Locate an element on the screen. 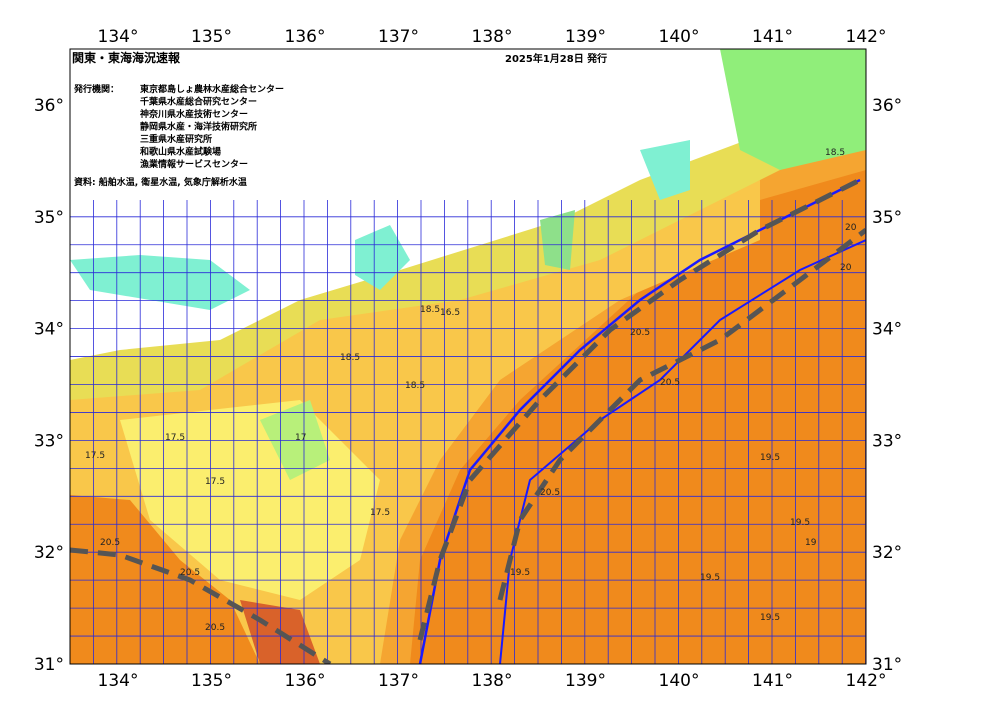 Image resolution: width=1003 pixels, height=709 pixels. contour-label: 19 is located at coordinates (811, 543).